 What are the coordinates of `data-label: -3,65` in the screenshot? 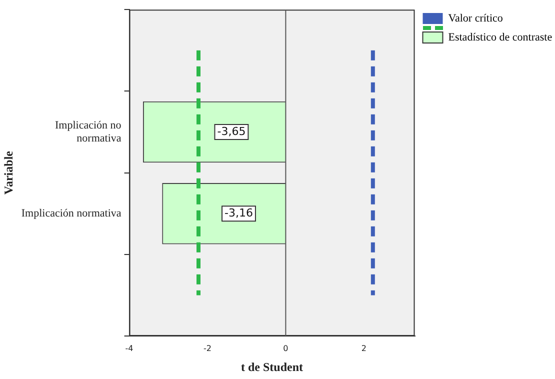 It's located at (231, 131).